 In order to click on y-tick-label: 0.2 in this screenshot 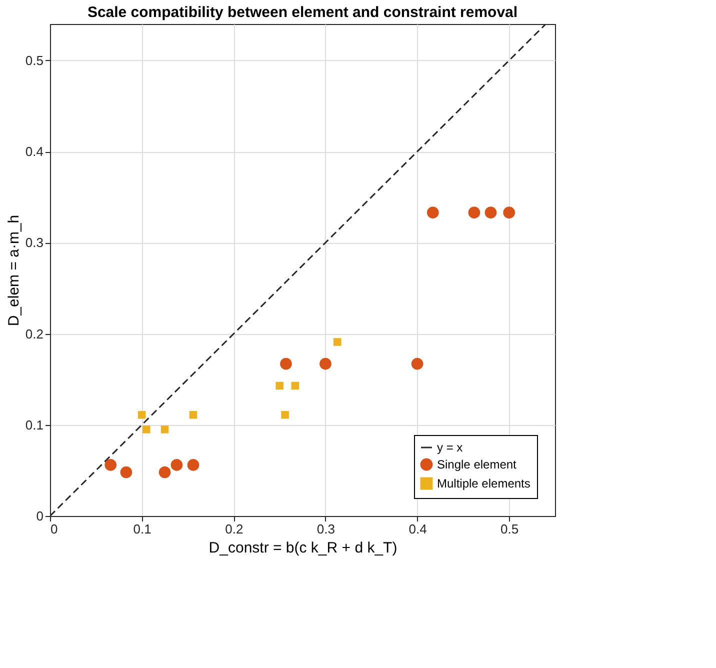, I will do `click(34, 334)`.